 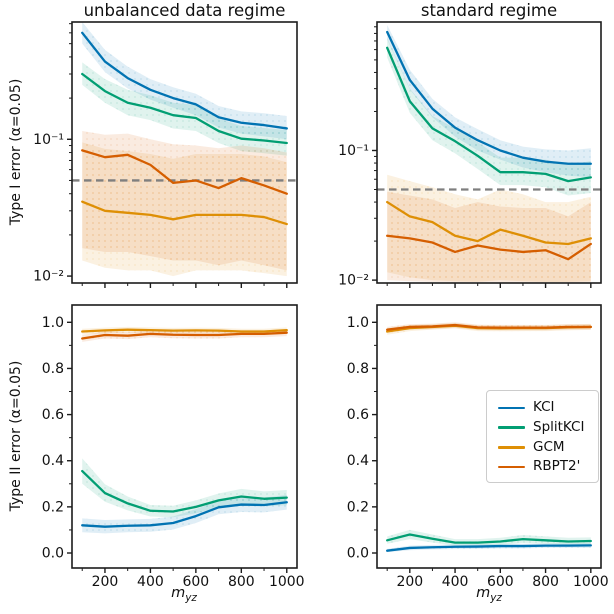 I want to click on legend-label-rbpt2: RBPT2', so click(x=557, y=466).